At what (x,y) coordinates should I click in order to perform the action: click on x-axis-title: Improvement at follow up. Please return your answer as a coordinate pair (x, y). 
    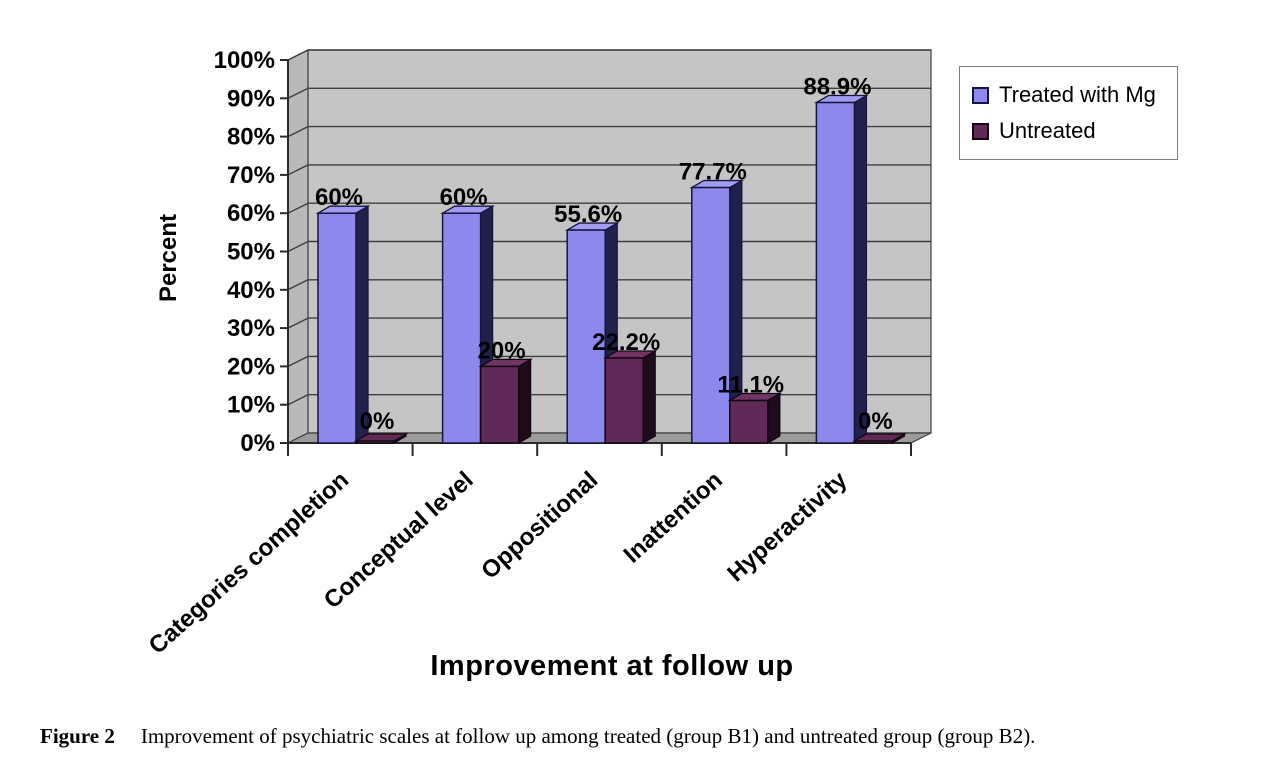
    Looking at the image, I should click on (612, 666).